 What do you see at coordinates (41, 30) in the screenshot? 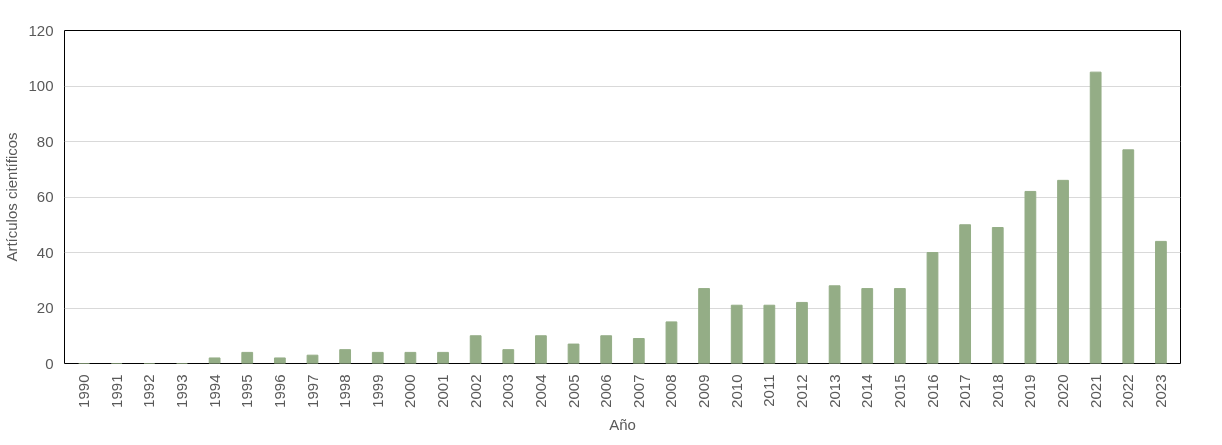
I see `y-tick-label: 120` at bounding box center [41, 30].